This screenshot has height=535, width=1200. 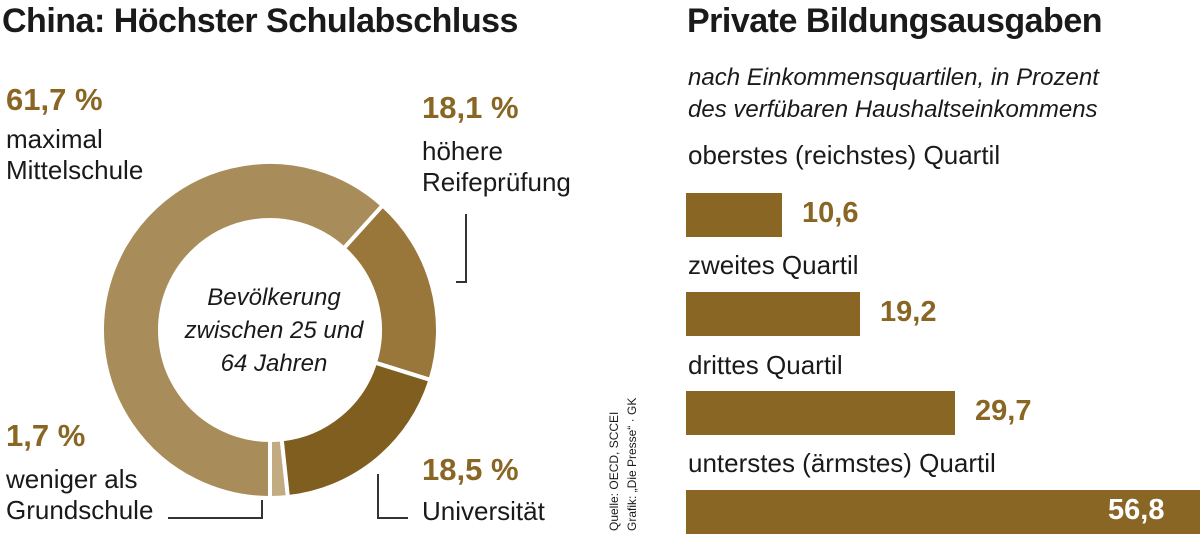 What do you see at coordinates (46, 435) in the screenshot?
I see `slice-value: 1,7 %` at bounding box center [46, 435].